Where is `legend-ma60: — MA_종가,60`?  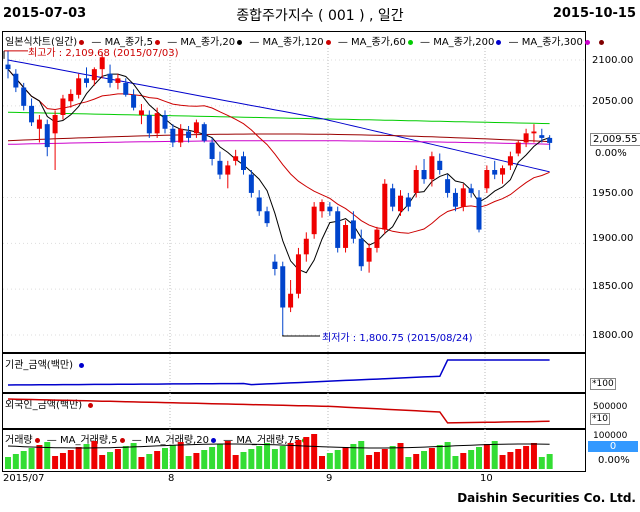 legend-ma60: — MA_종가,60 is located at coordinates (375, 42).